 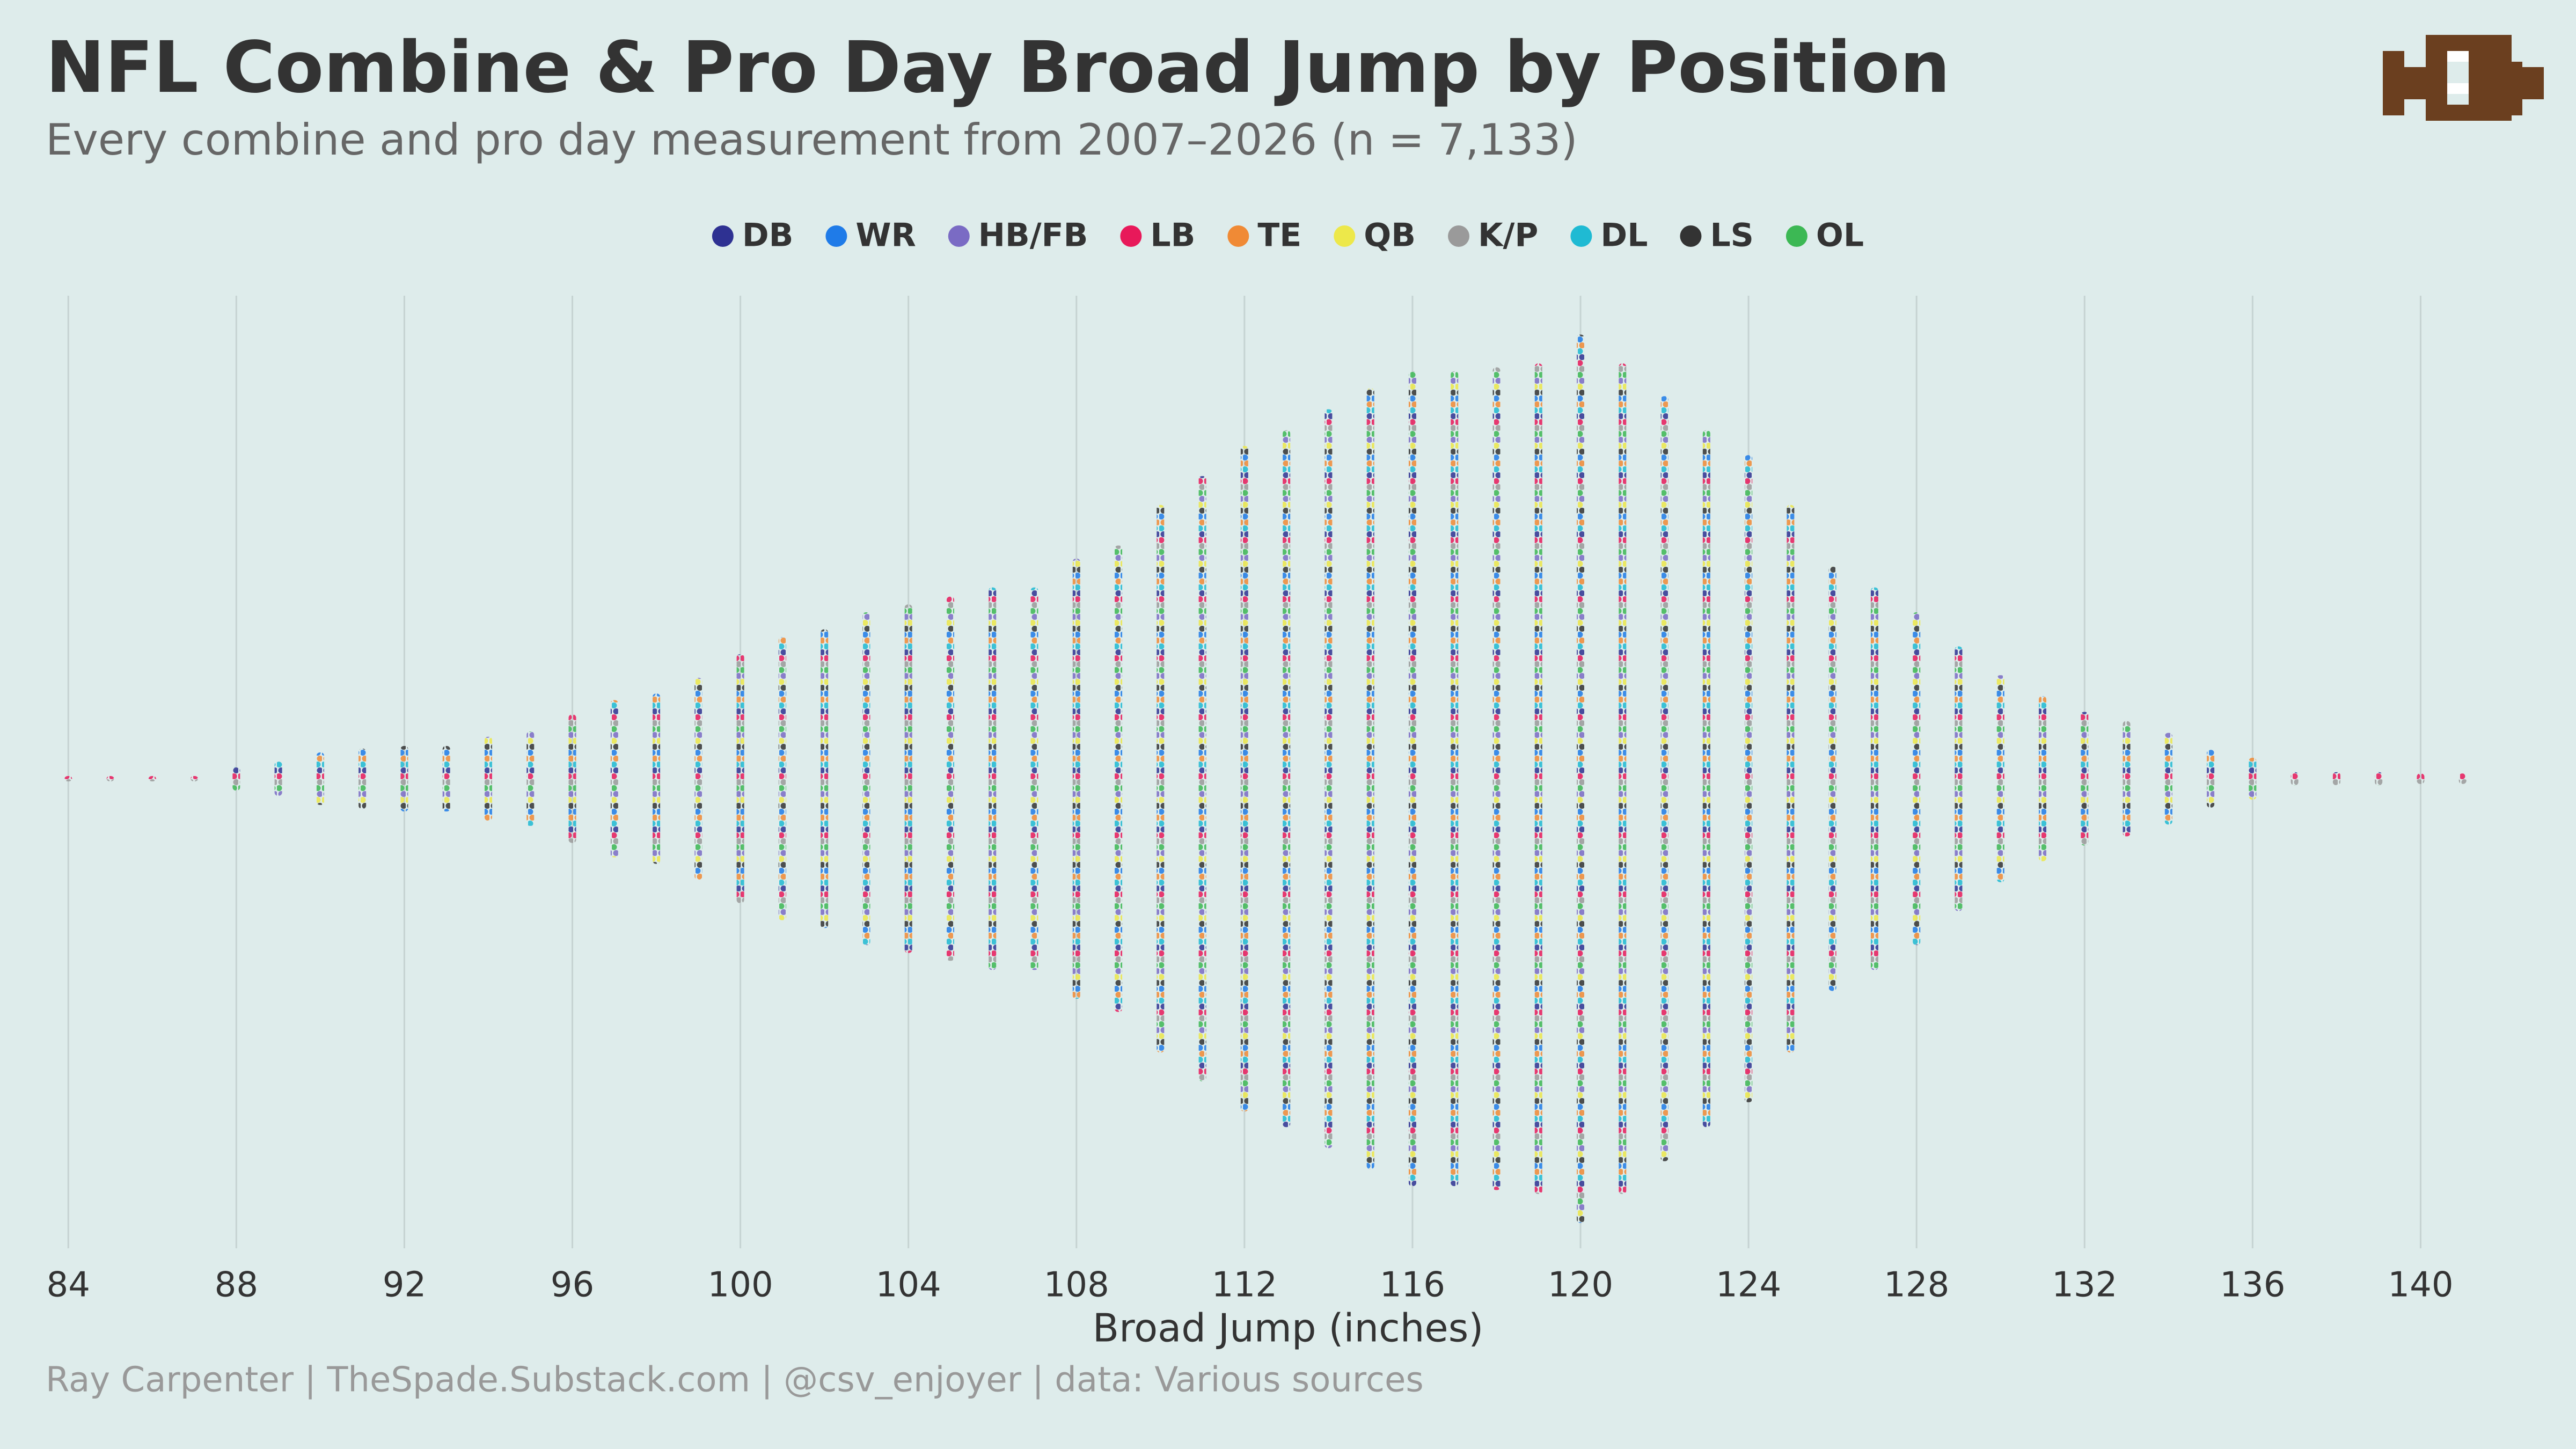 What do you see at coordinates (1244, 1285) in the screenshot?
I see `x-tick-label: 112` at bounding box center [1244, 1285].